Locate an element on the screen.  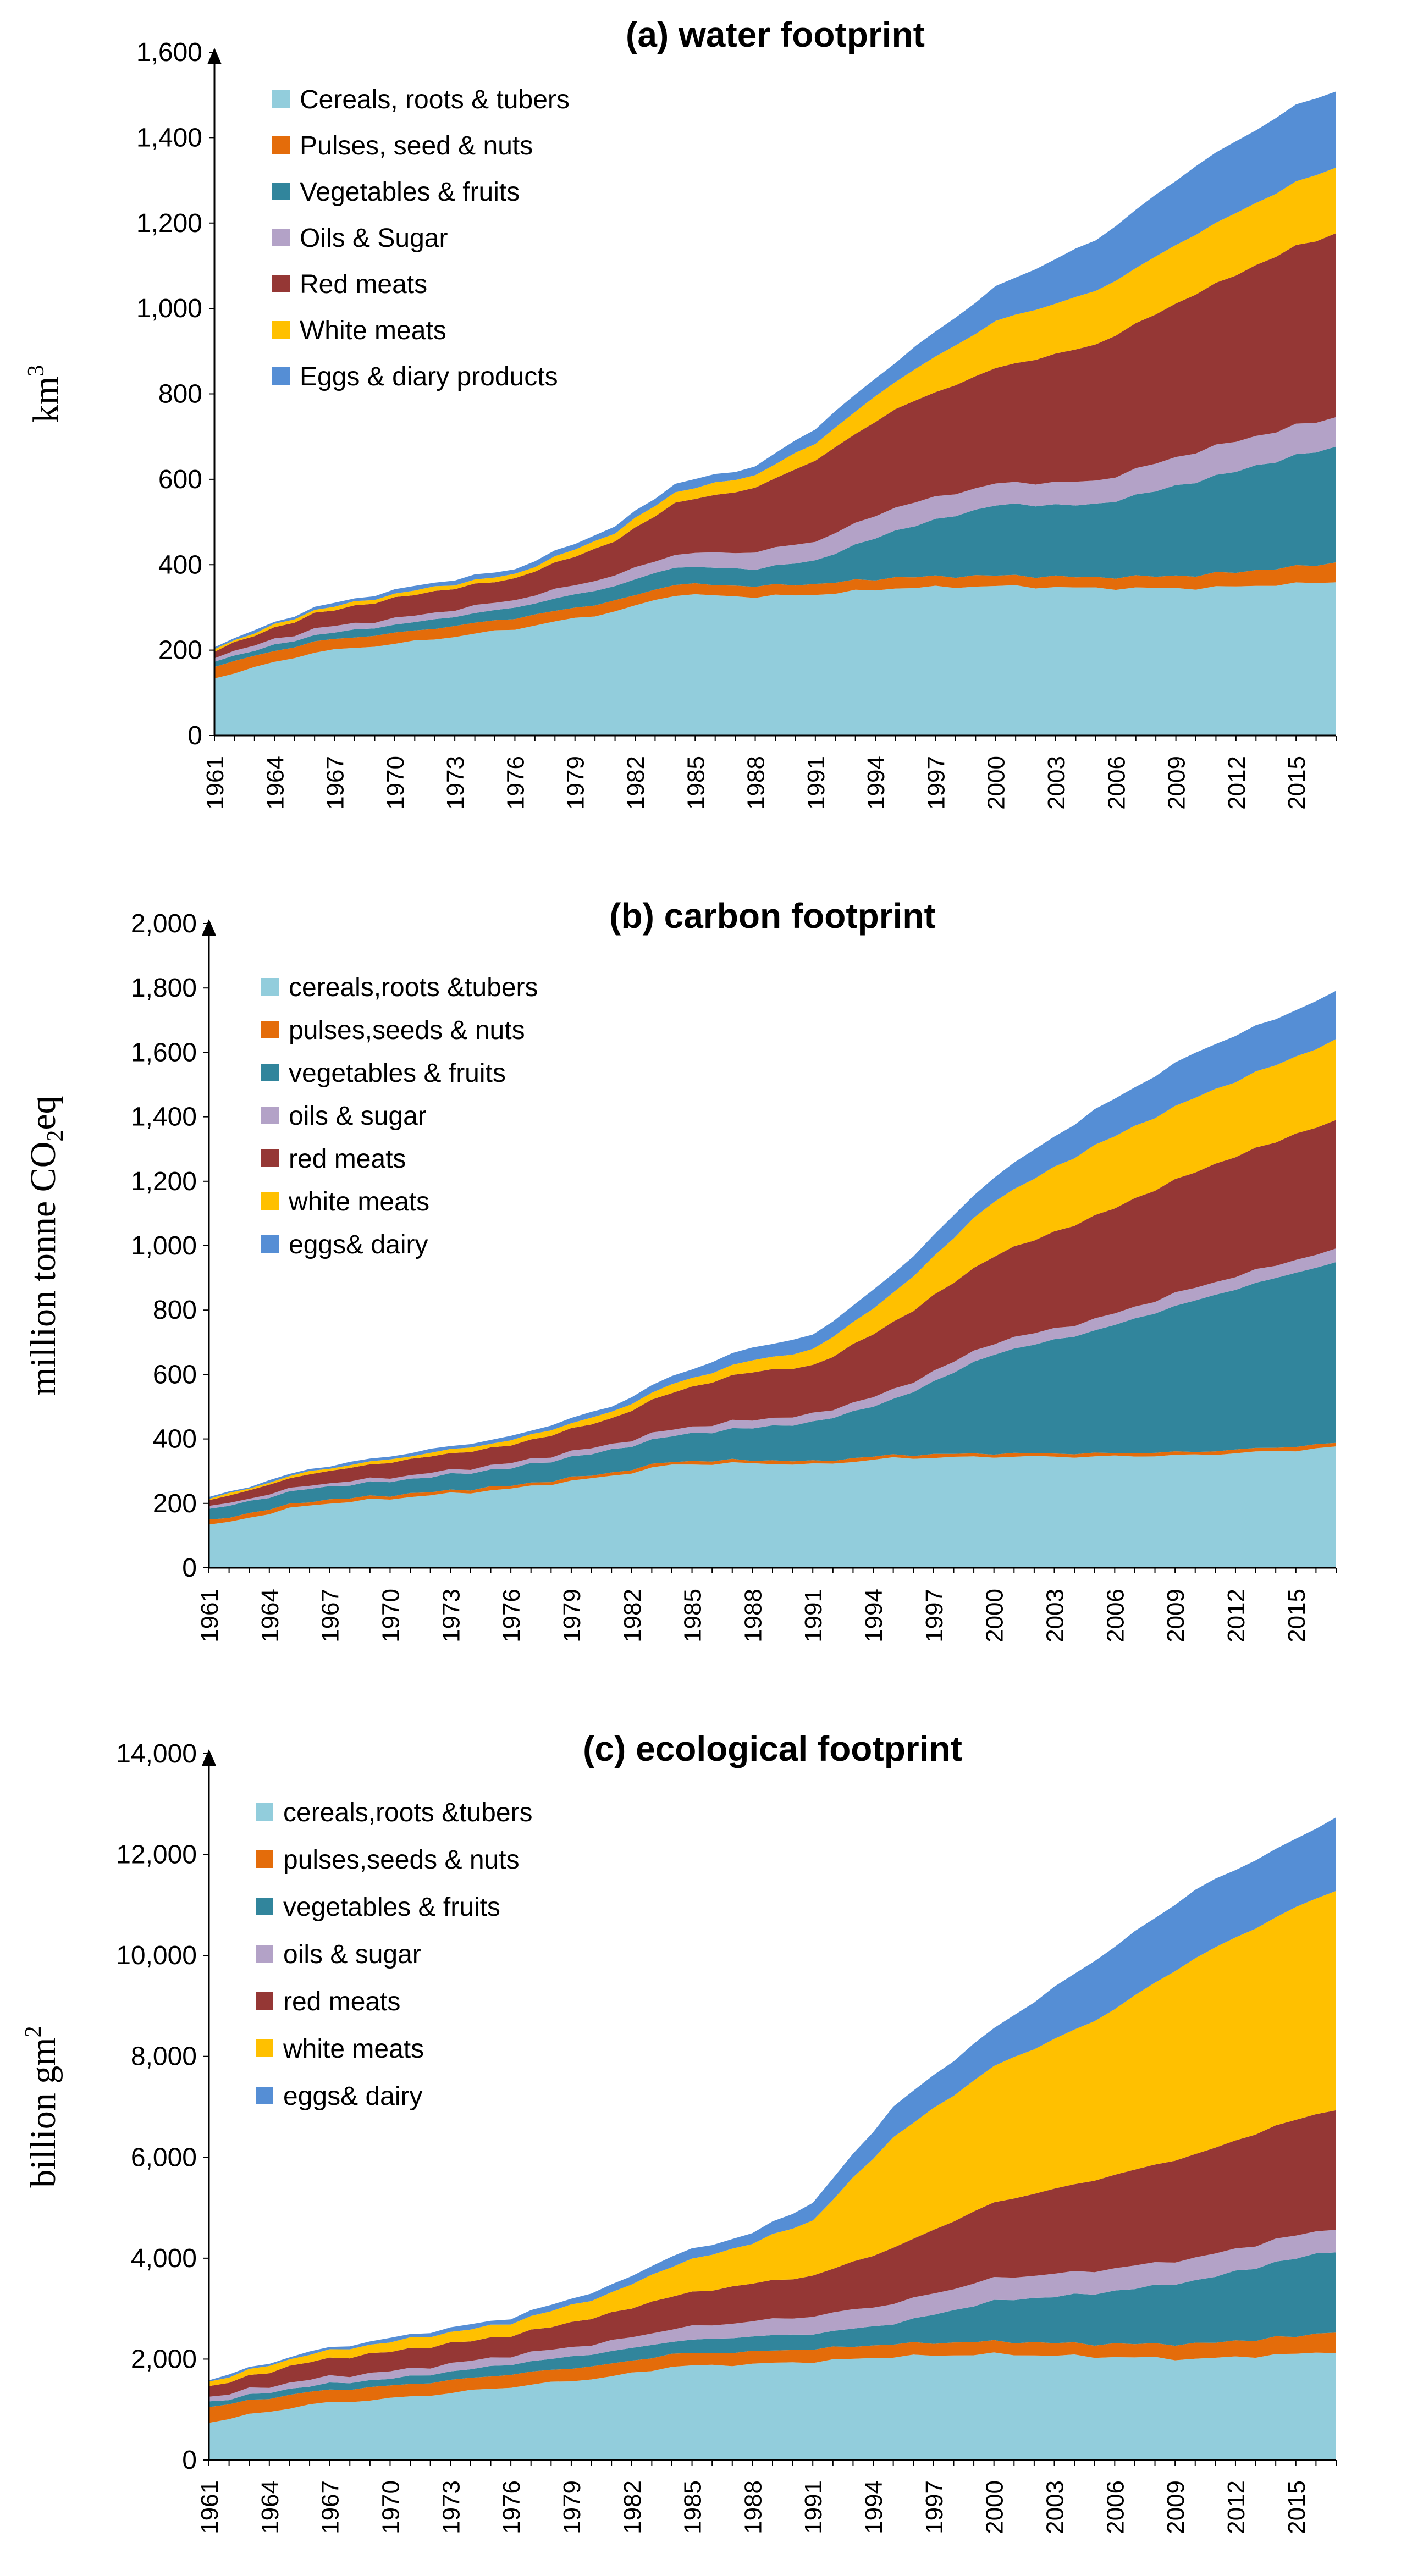
x-tick-label: 2003 is located at coordinates (1055, 1616).